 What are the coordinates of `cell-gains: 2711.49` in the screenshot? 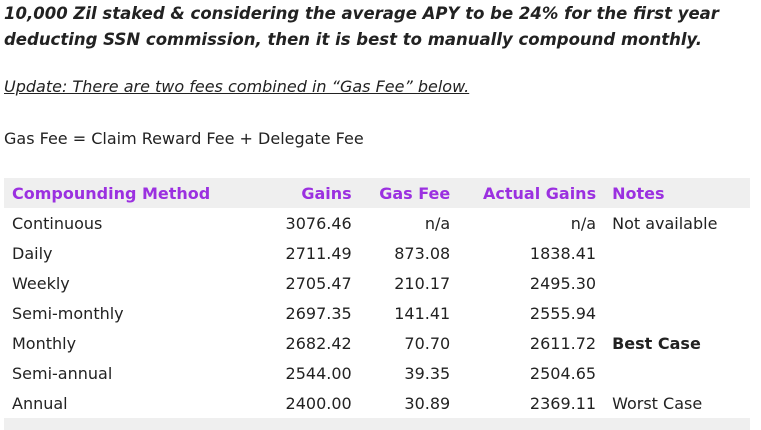 It's located at (318, 253).